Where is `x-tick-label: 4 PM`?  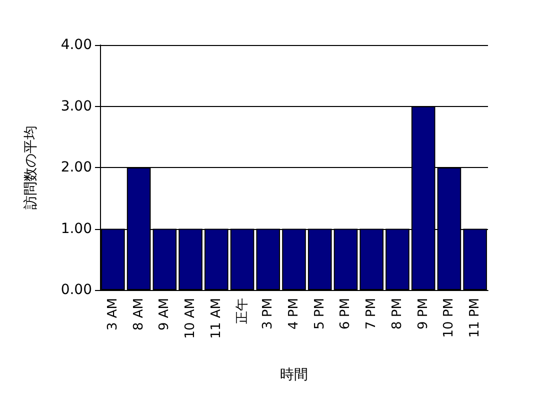 x-tick-label: 4 PM is located at coordinates (294, 314).